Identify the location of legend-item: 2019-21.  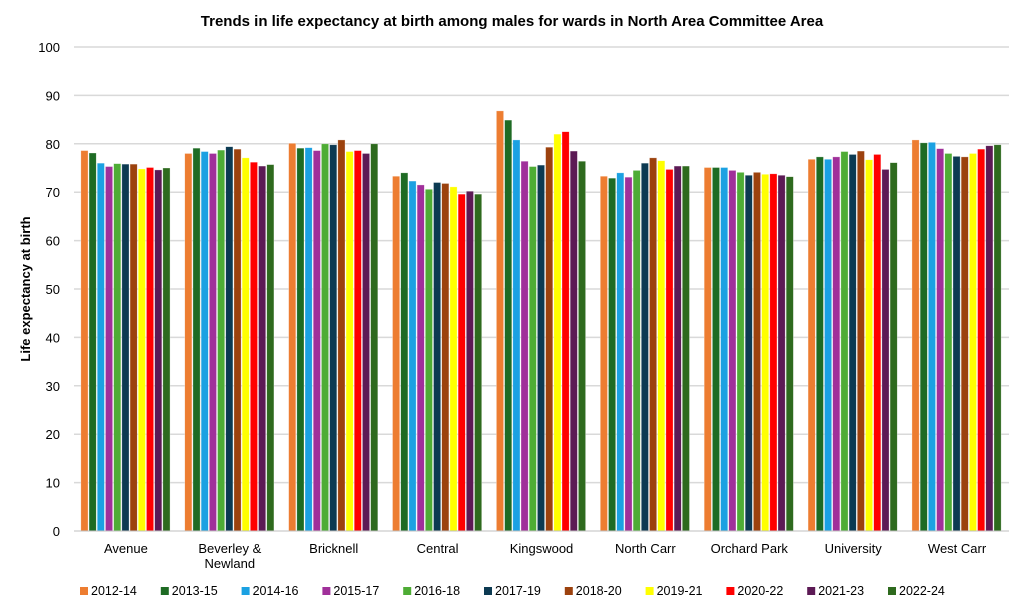
(674, 591).